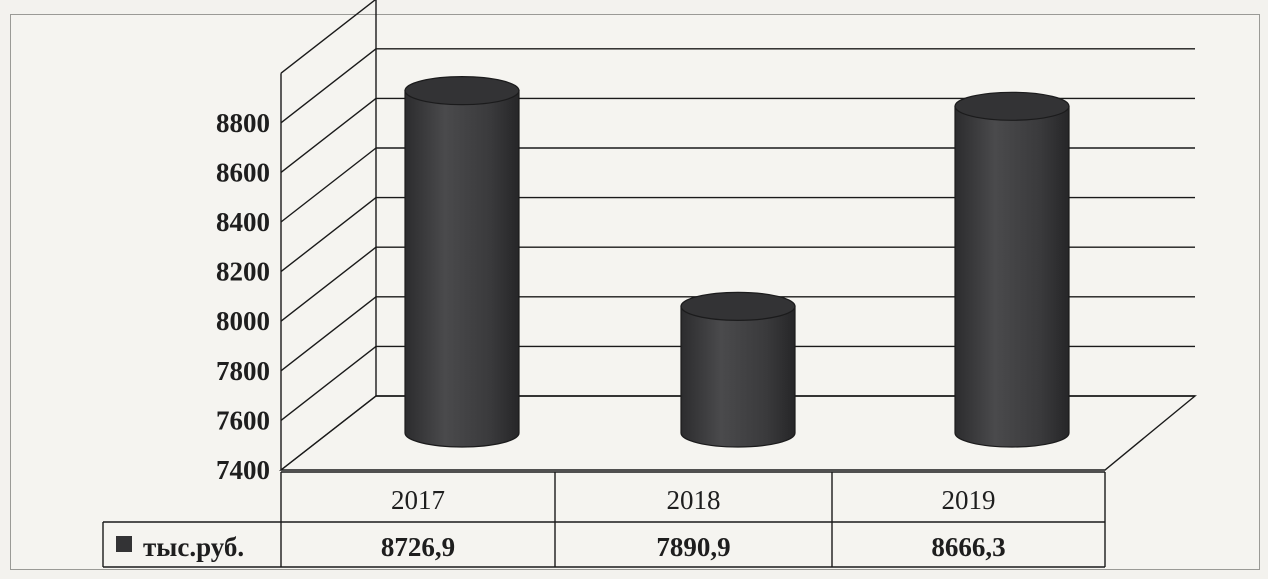 The width and height of the screenshot is (1268, 579). What do you see at coordinates (604, 519) in the screenshot?
I see `data-table: 2017 8726,9 2018 7890,9 2019 8666,3 тыс.руб.` at bounding box center [604, 519].